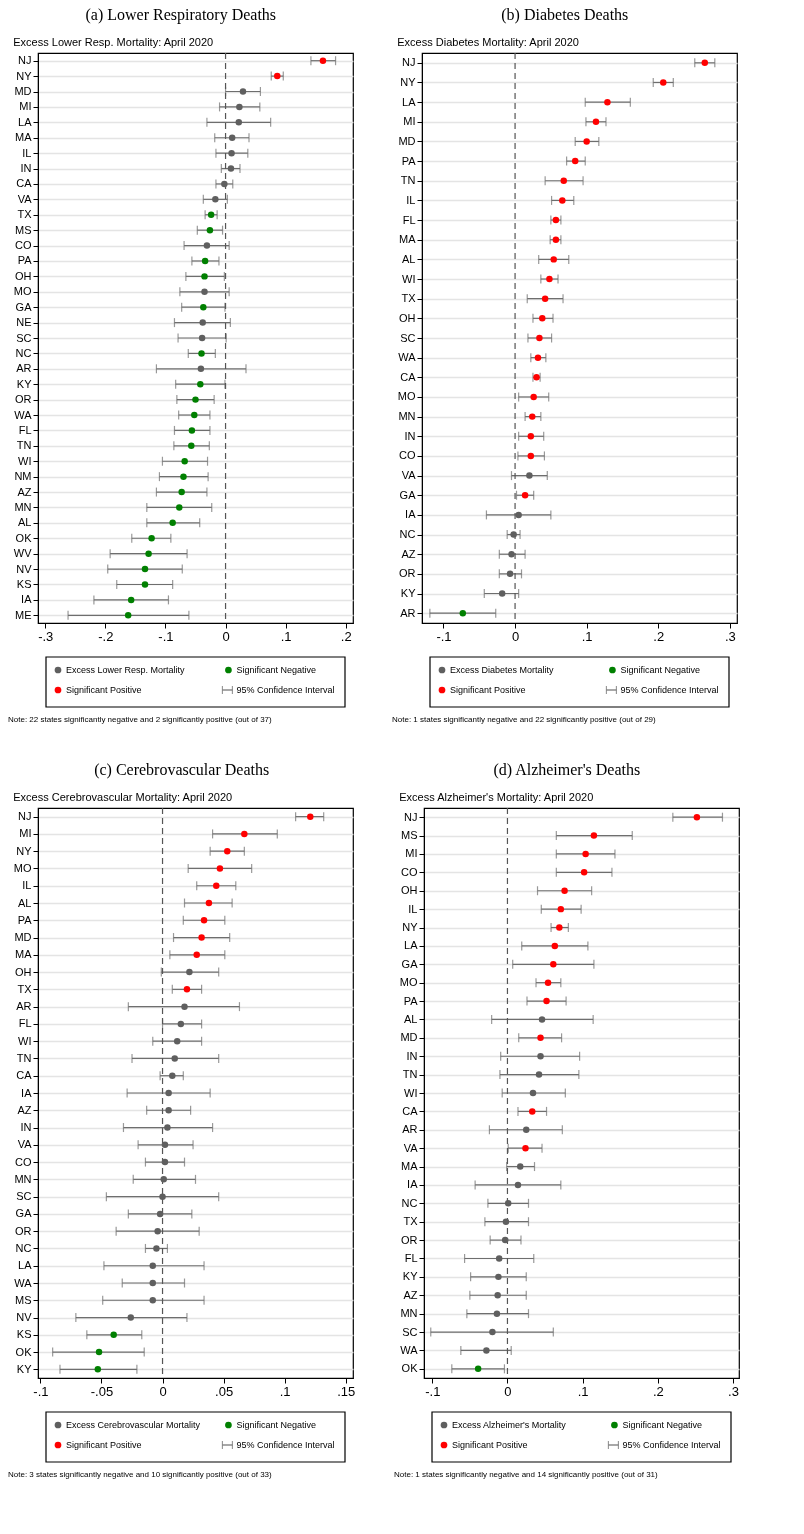 The image size is (804, 1534). I want to click on y-tick-label: OH, so click(23, 971).